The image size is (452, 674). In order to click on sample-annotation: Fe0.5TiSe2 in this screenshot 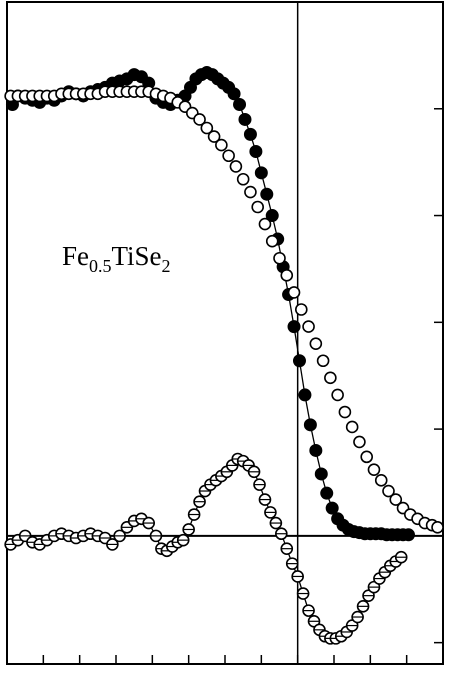, I will do `click(116, 258)`.